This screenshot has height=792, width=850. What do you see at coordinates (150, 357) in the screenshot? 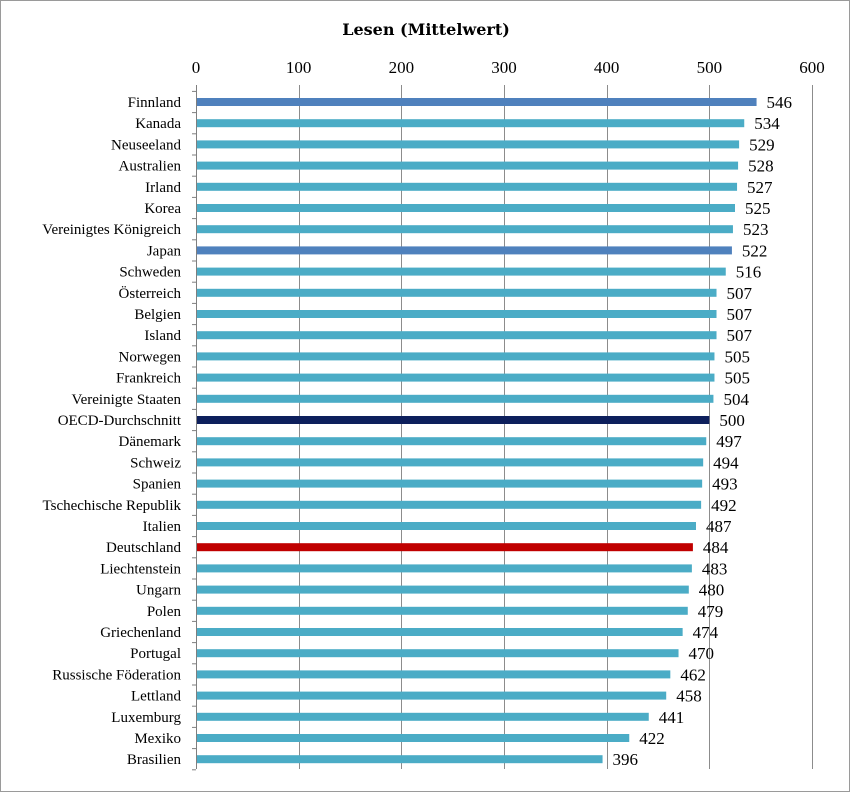
I see `category-label-norwegen: Norwegen` at bounding box center [150, 357].